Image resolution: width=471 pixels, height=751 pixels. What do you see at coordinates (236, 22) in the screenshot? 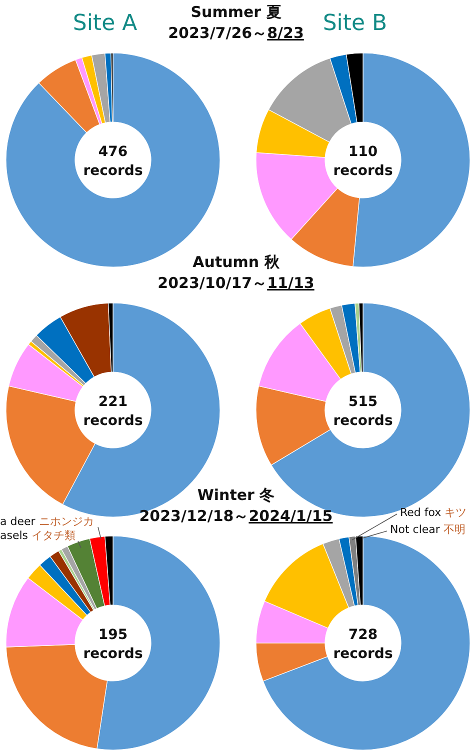
I see `chart-subtitle: Summer 夏 2023/7/26～8/23` at bounding box center [236, 22].